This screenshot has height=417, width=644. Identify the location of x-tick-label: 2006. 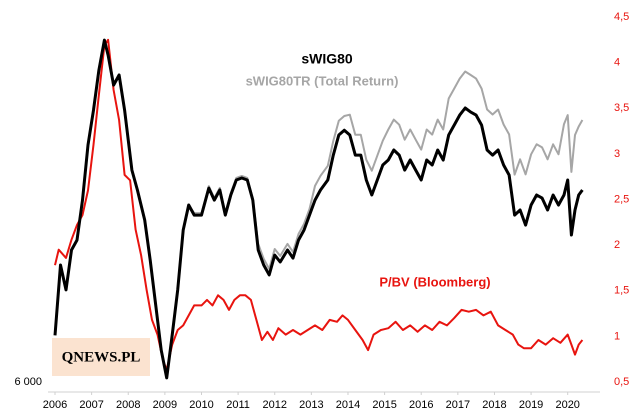
(55, 405).